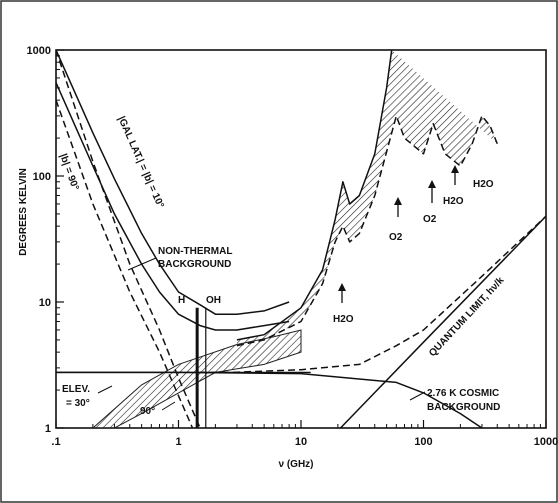 The height and width of the screenshot is (503, 558). I want to click on y-tick-label: 100, so click(42, 177).